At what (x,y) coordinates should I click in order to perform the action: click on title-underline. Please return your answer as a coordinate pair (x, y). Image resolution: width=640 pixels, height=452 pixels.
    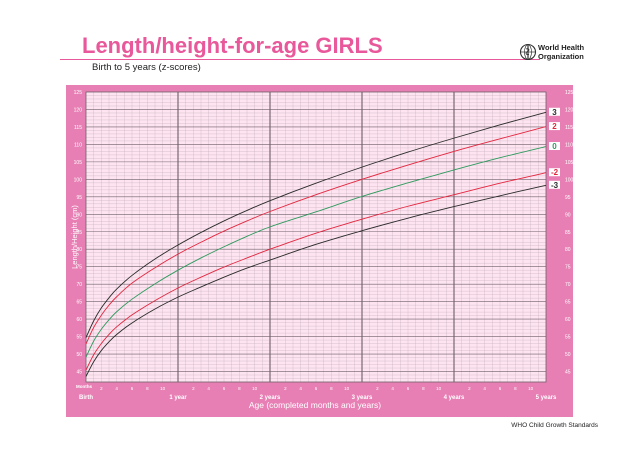
    Looking at the image, I should click on (300, 59).